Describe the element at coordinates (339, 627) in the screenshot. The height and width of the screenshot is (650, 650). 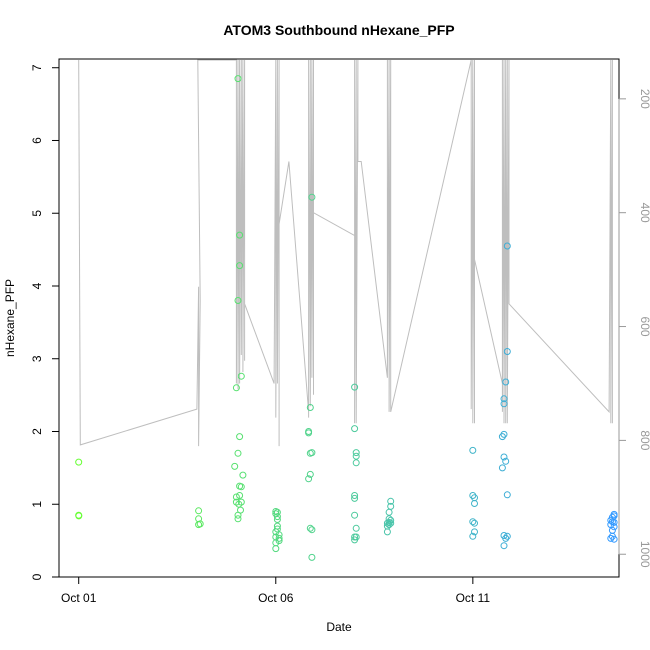
I see `x-axis-label: Date` at that location.